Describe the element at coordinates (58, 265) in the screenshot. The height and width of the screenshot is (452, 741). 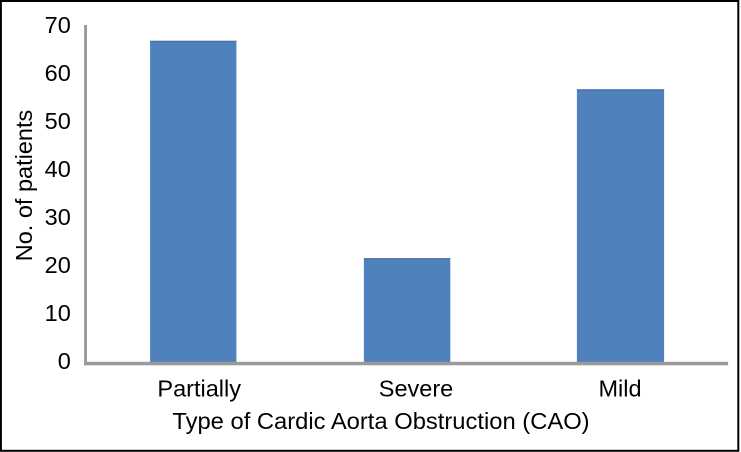
I see `svg-text: 20` at that location.